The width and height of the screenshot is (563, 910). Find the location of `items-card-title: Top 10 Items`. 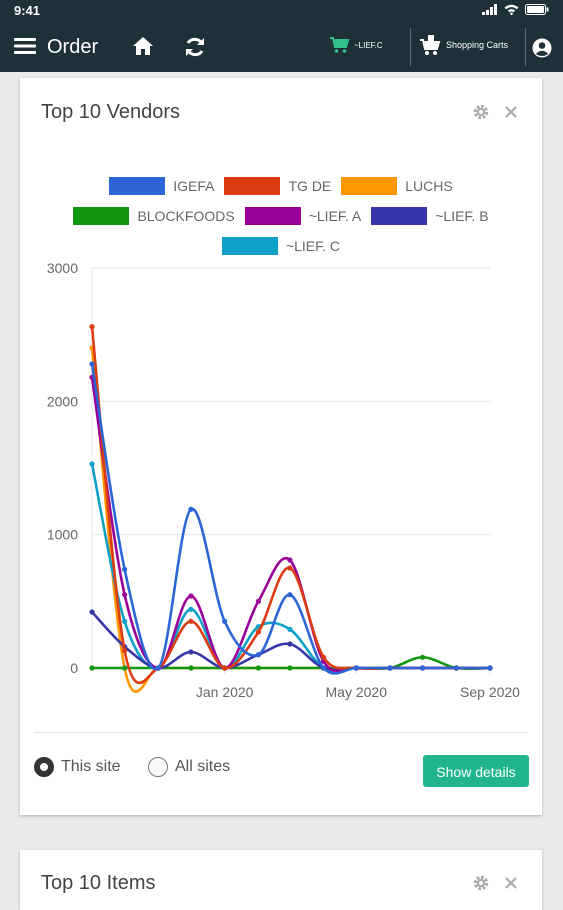

items-card-title: Top 10 Items is located at coordinates (98, 883).